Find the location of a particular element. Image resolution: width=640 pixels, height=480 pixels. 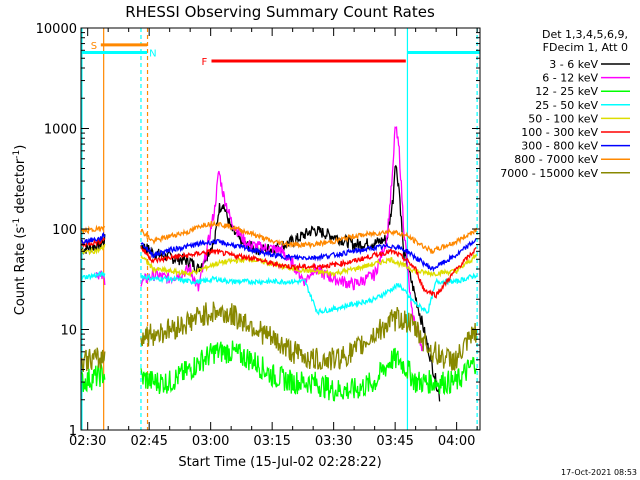

x-tick-label: 02:30 is located at coordinates (87, 441).